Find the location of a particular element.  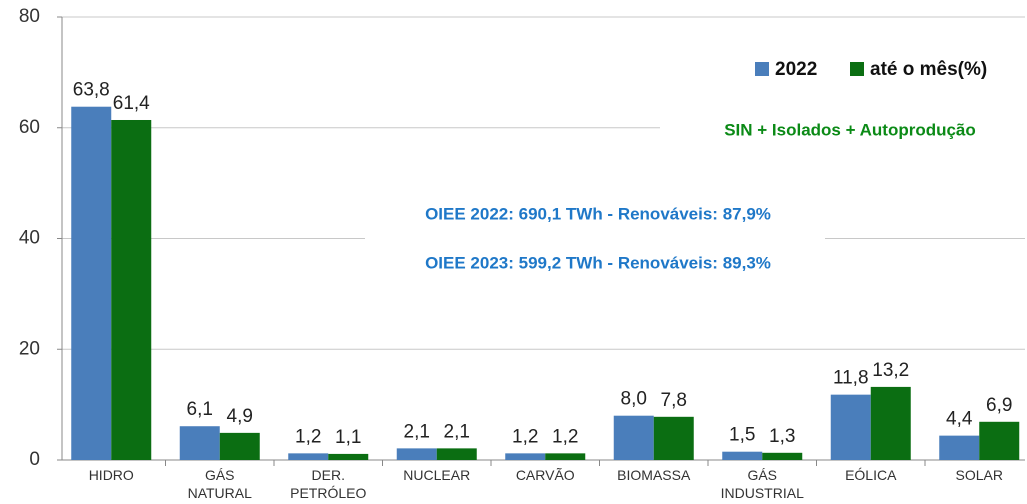

x-tick-label: GÁS INDUSTRIAL is located at coordinates (762, 484).